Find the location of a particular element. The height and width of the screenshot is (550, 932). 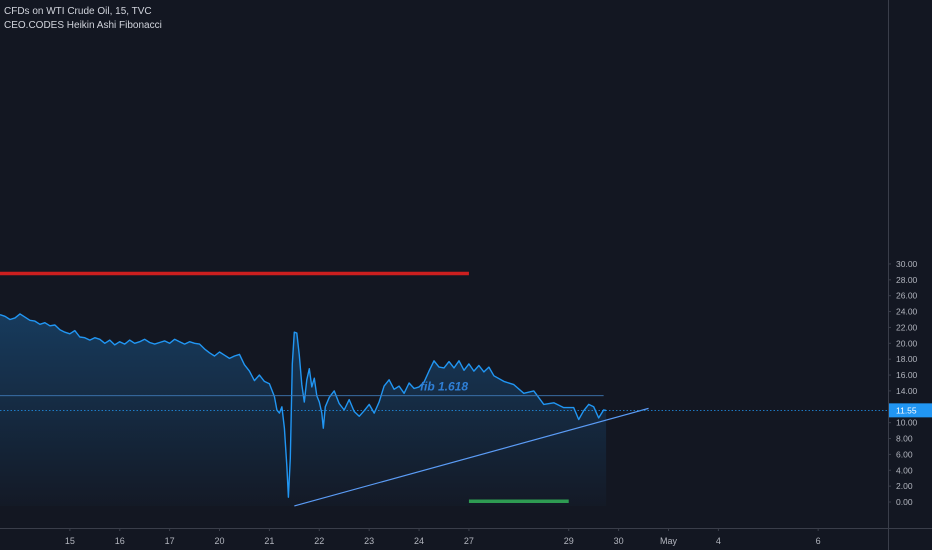

y-tick-label: 6.00 is located at coordinates (904, 454).